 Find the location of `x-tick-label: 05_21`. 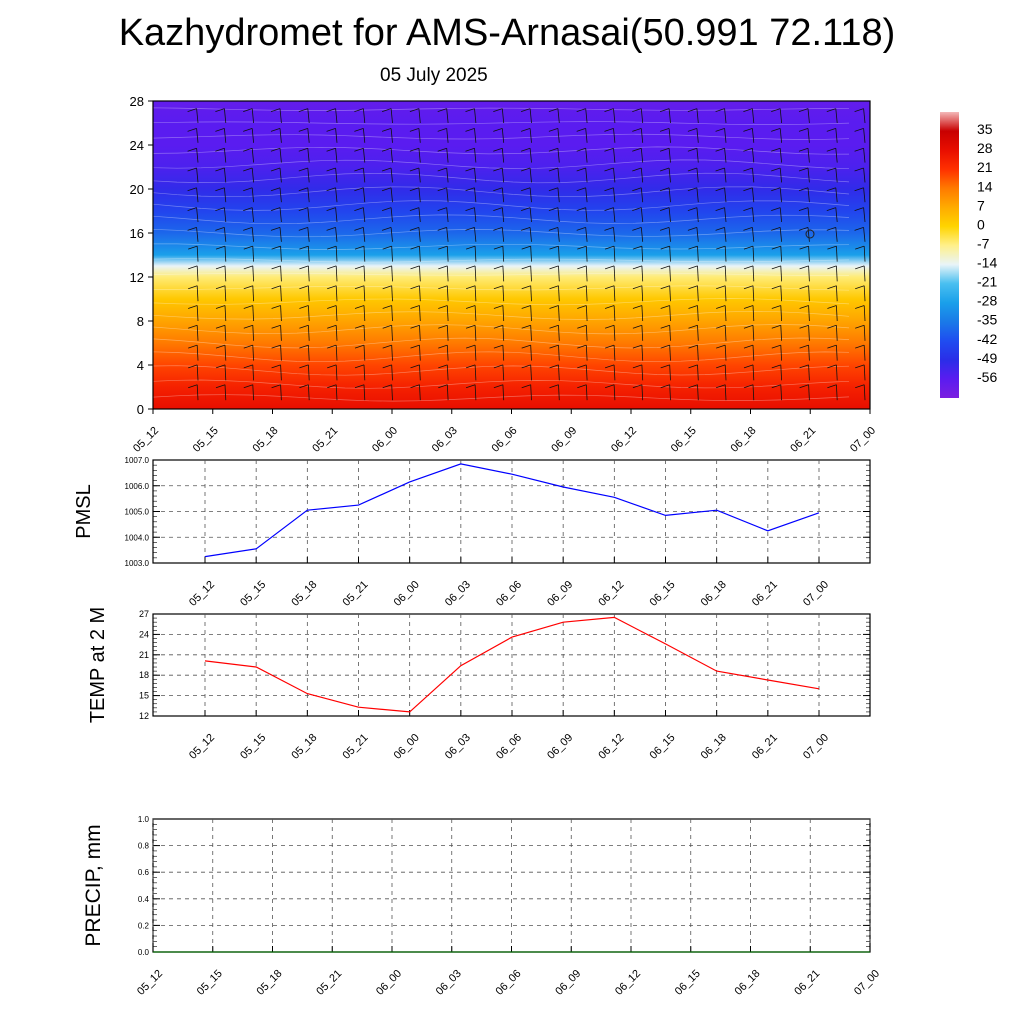

x-tick-label: 05_21 is located at coordinates (325, 440).